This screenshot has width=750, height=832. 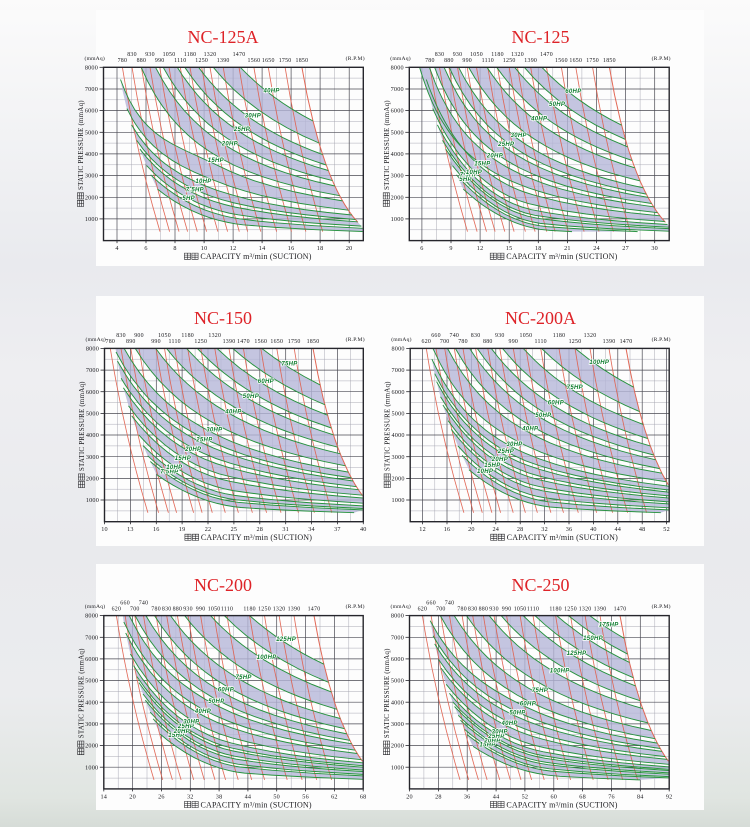 I want to click on svg-text: 8000, so click(x=91, y=616).